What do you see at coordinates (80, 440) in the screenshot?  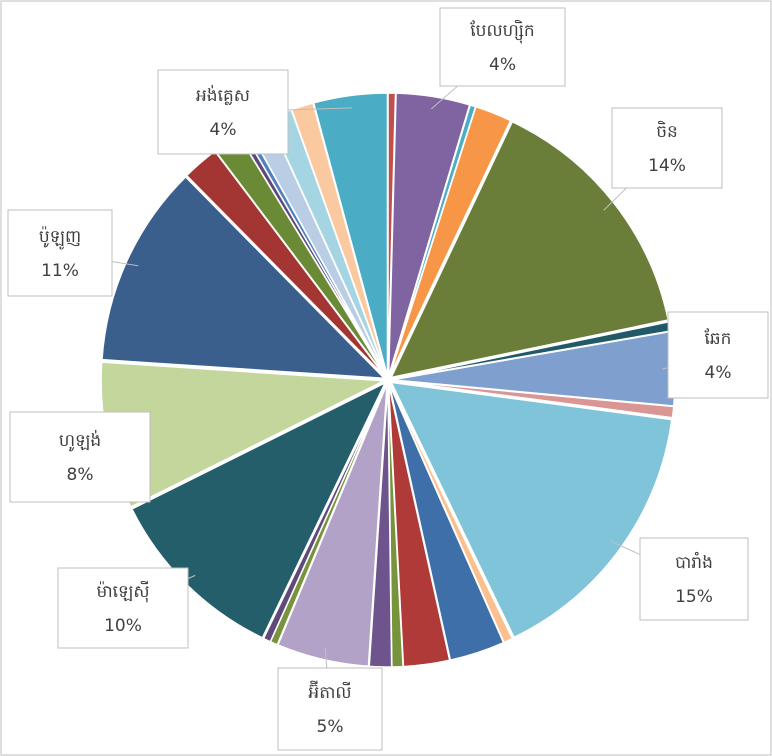 I see `label-name: ហូឡង់` at bounding box center [80, 440].